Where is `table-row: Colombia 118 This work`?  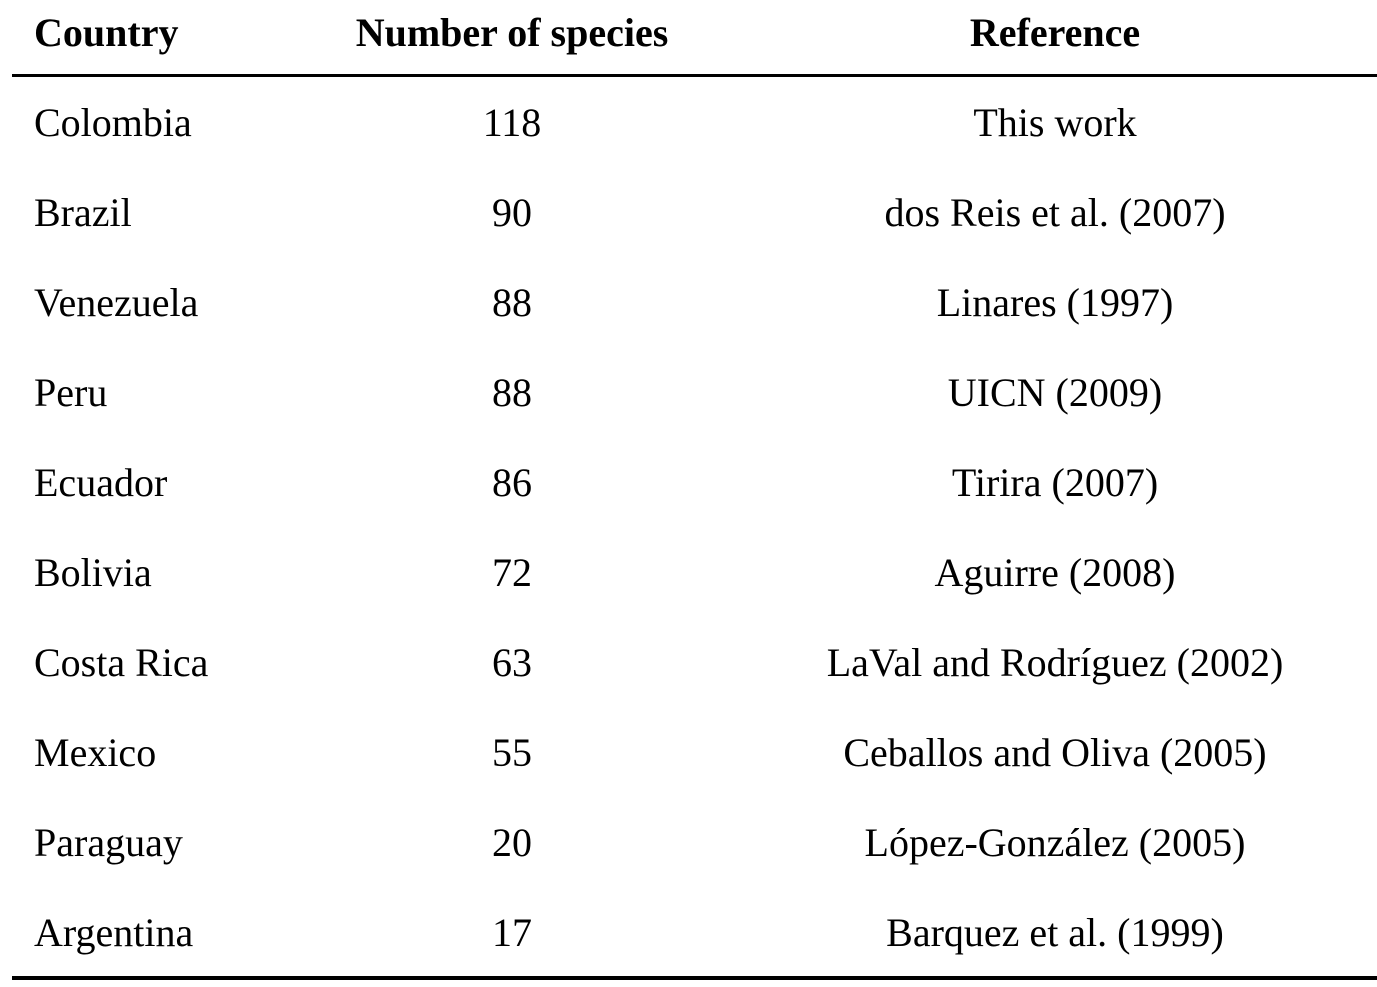 table-row: Colombia 118 This work is located at coordinates (694, 123).